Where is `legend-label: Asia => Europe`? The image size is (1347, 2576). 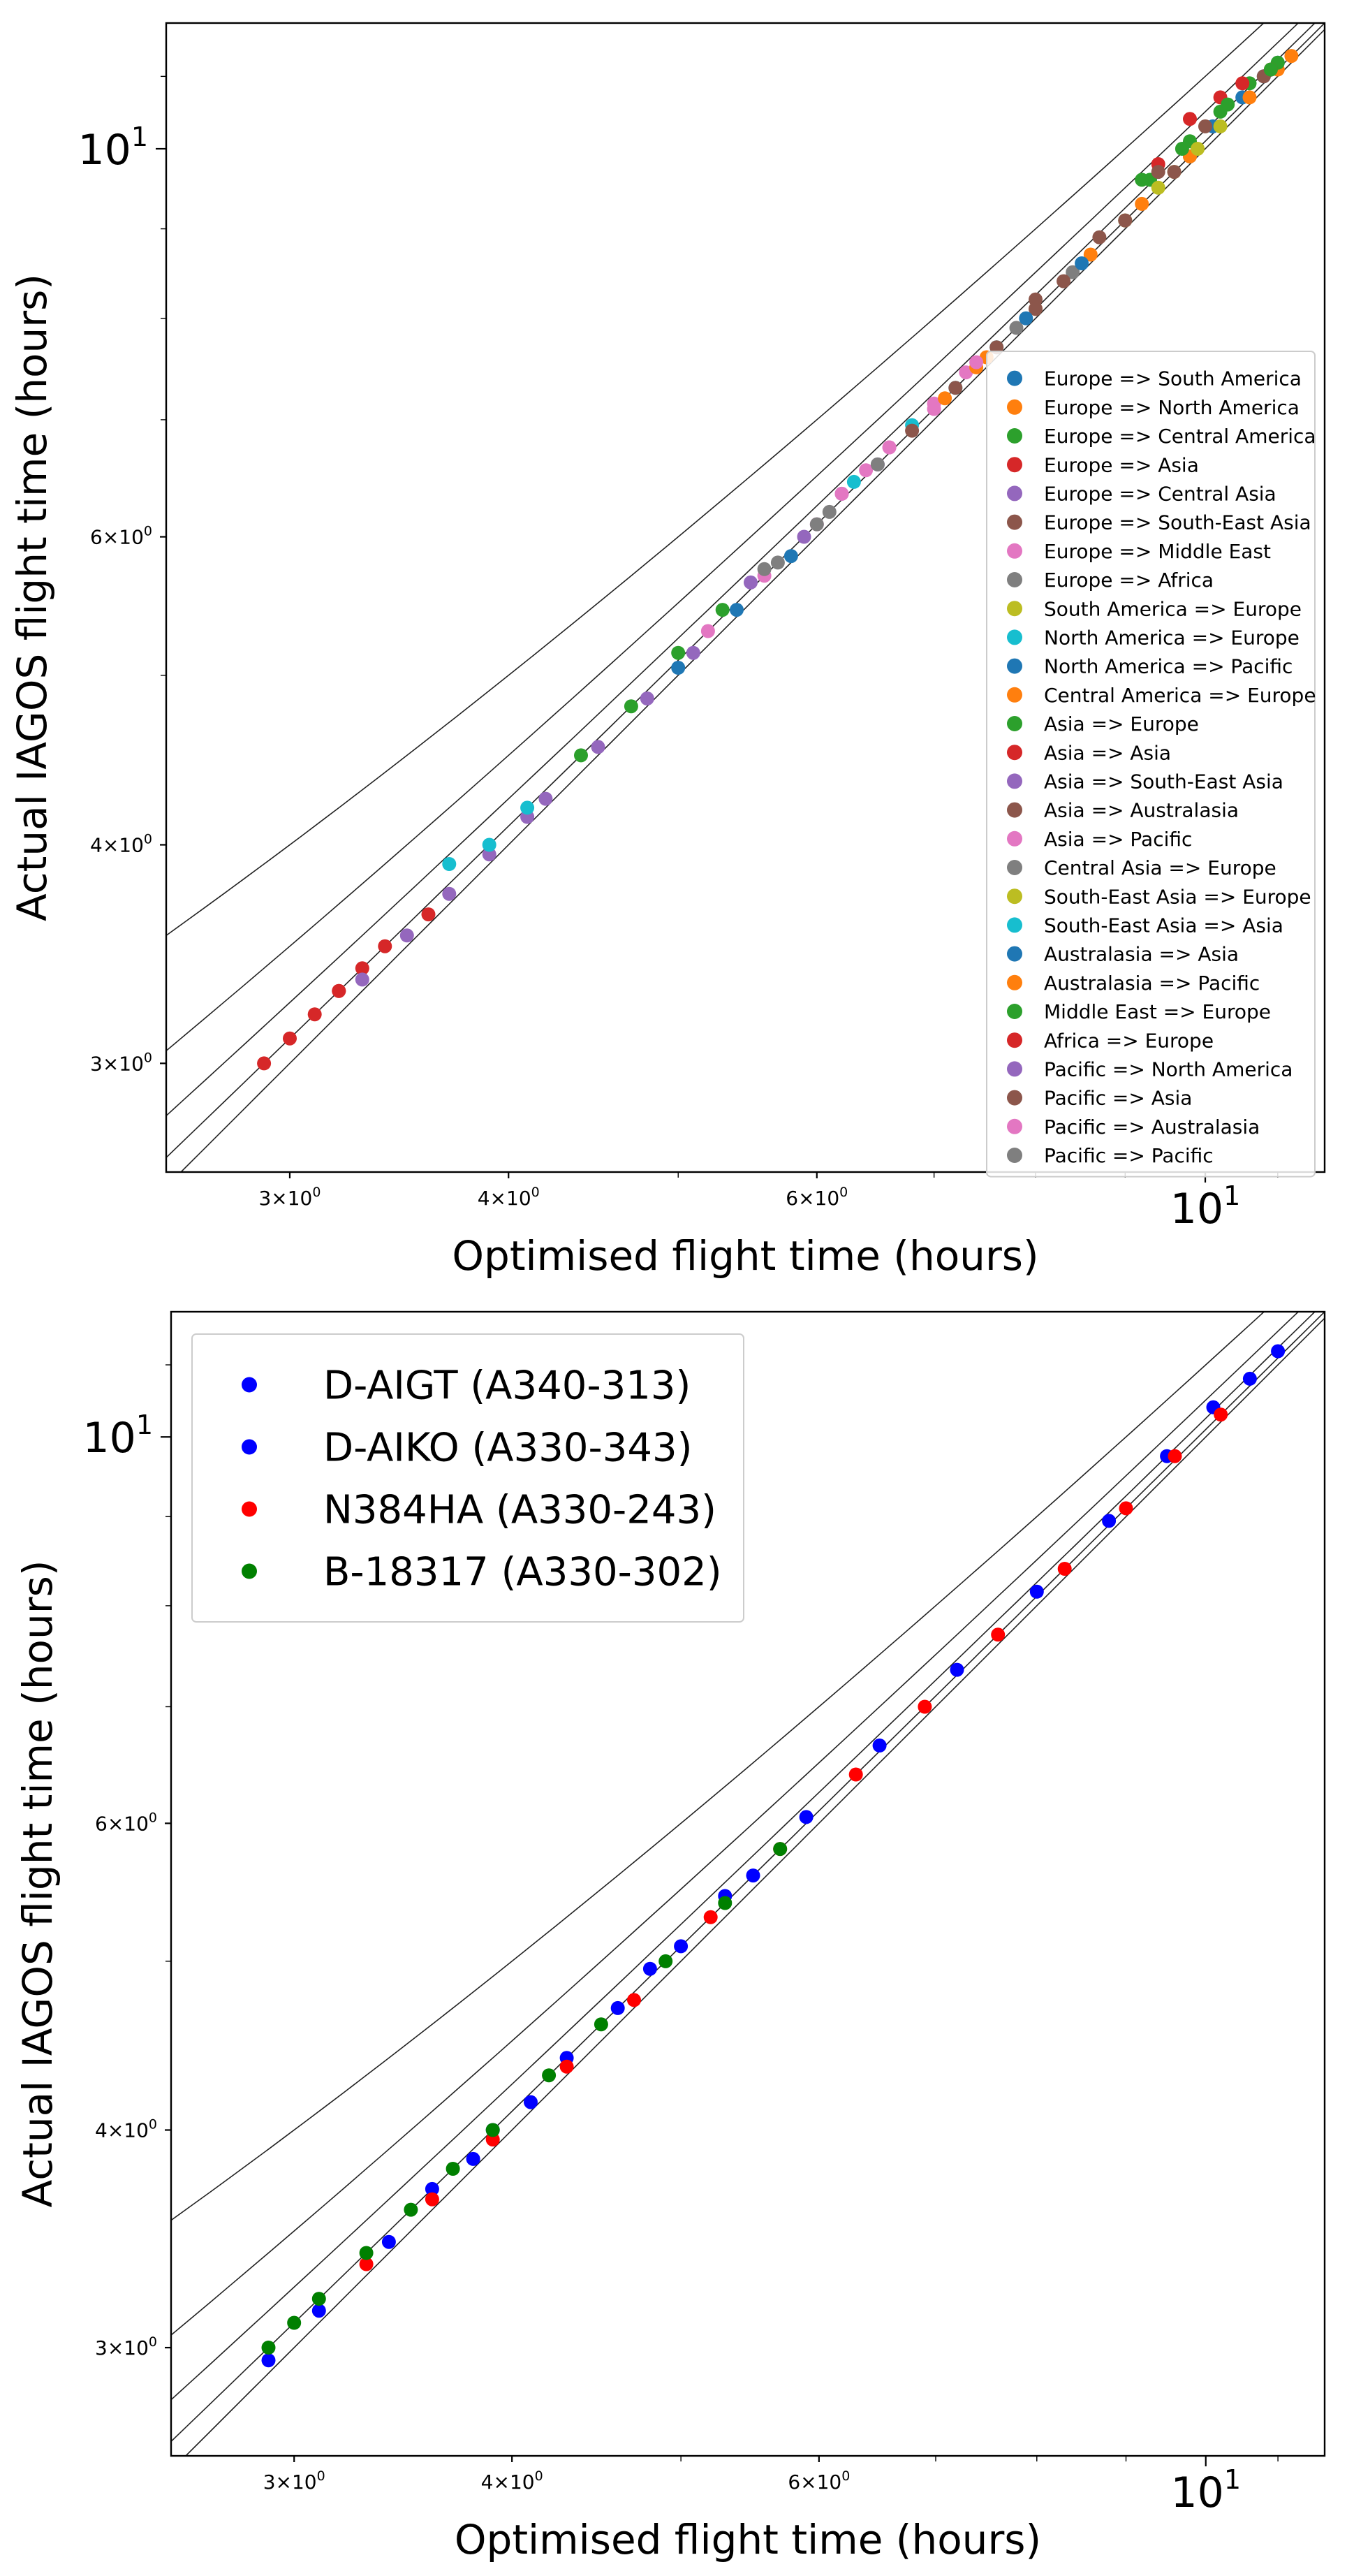 legend-label: Asia => Europe is located at coordinates (1122, 724).